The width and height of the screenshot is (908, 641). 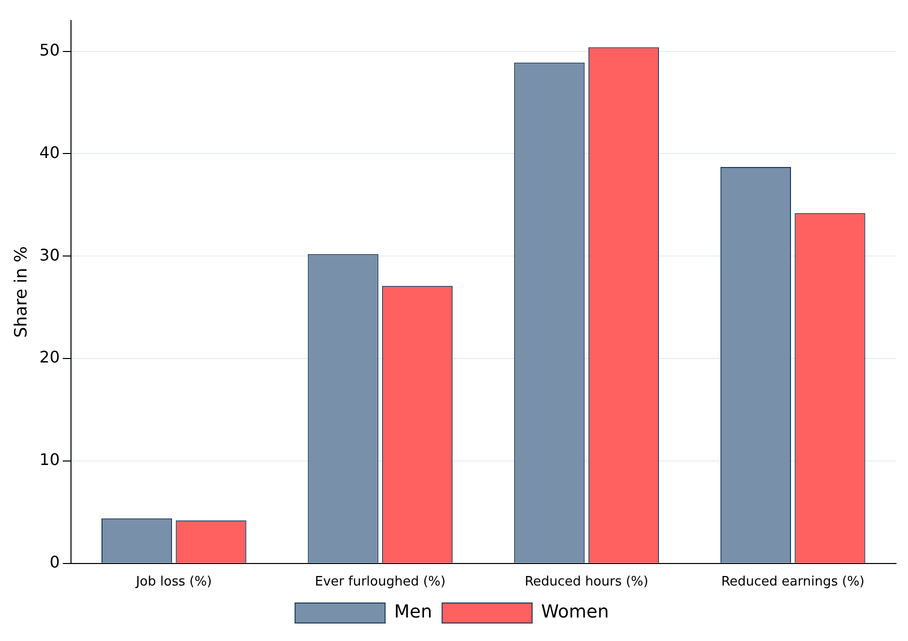 What do you see at coordinates (49, 254) in the screenshot?
I see `y-tick-label: 30` at bounding box center [49, 254].